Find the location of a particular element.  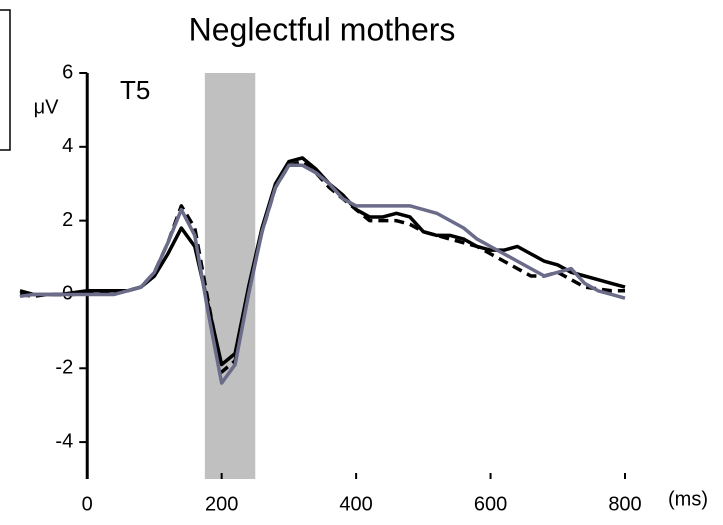

x-tick-label: 0 is located at coordinates (87, 504).